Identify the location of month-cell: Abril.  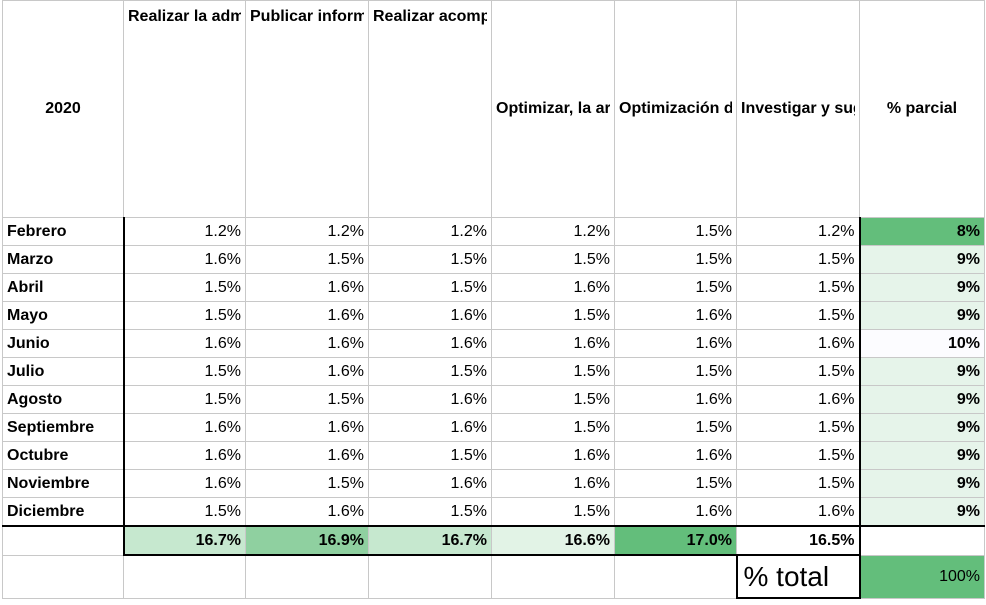
(63, 287).